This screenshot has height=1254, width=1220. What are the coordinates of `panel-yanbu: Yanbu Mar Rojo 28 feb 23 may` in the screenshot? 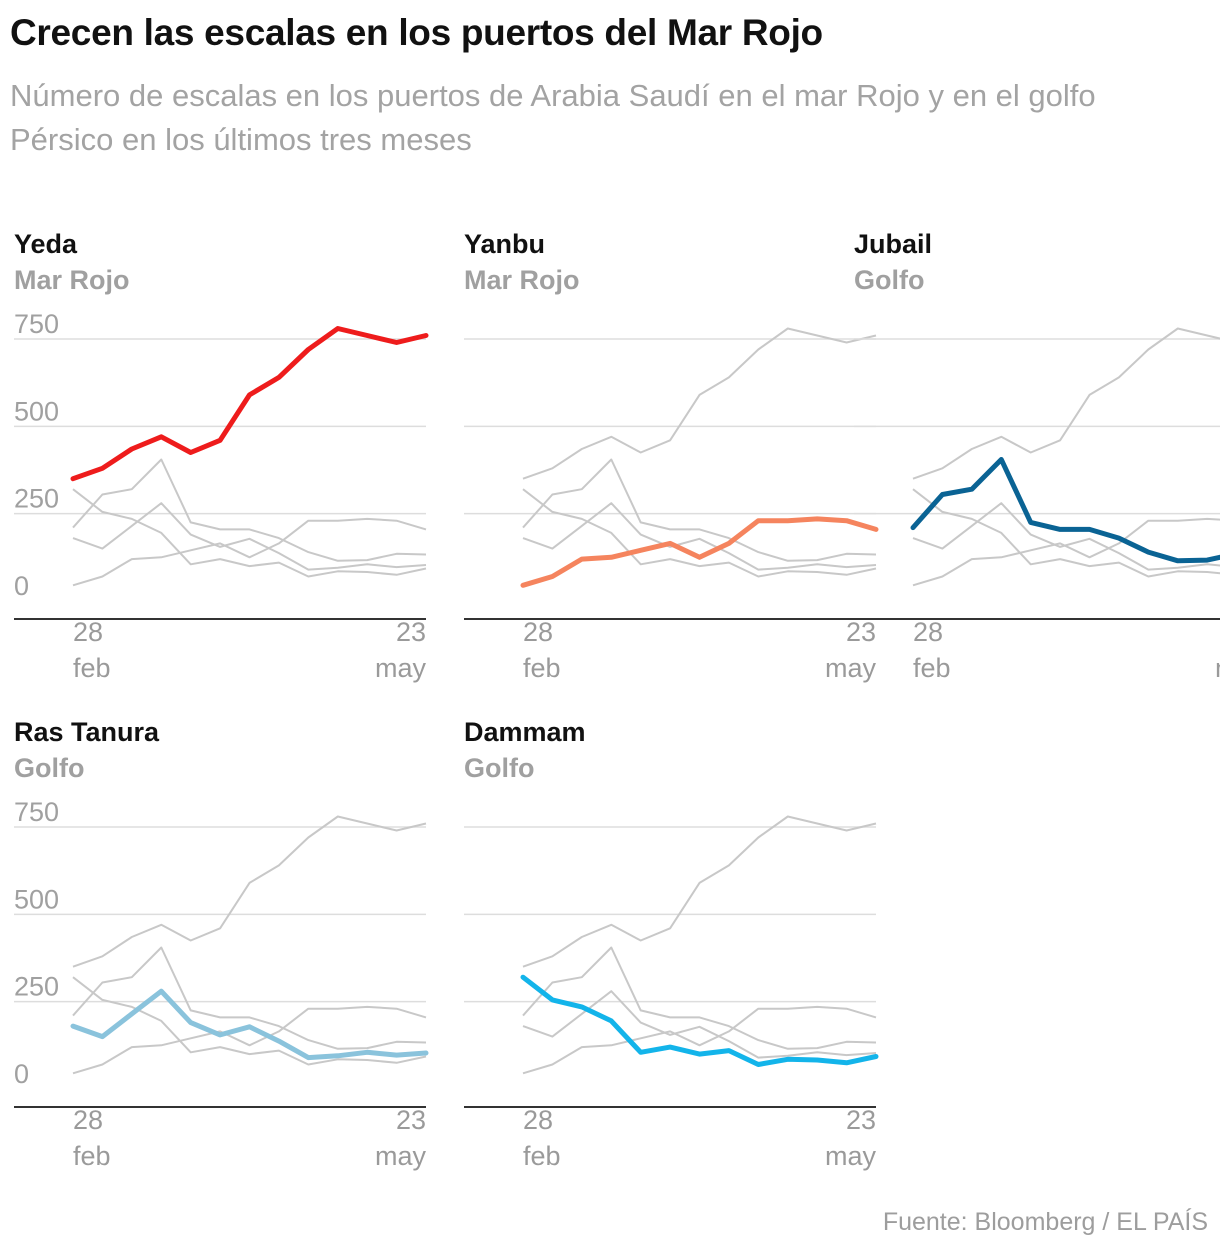 It's located at (671, 456).